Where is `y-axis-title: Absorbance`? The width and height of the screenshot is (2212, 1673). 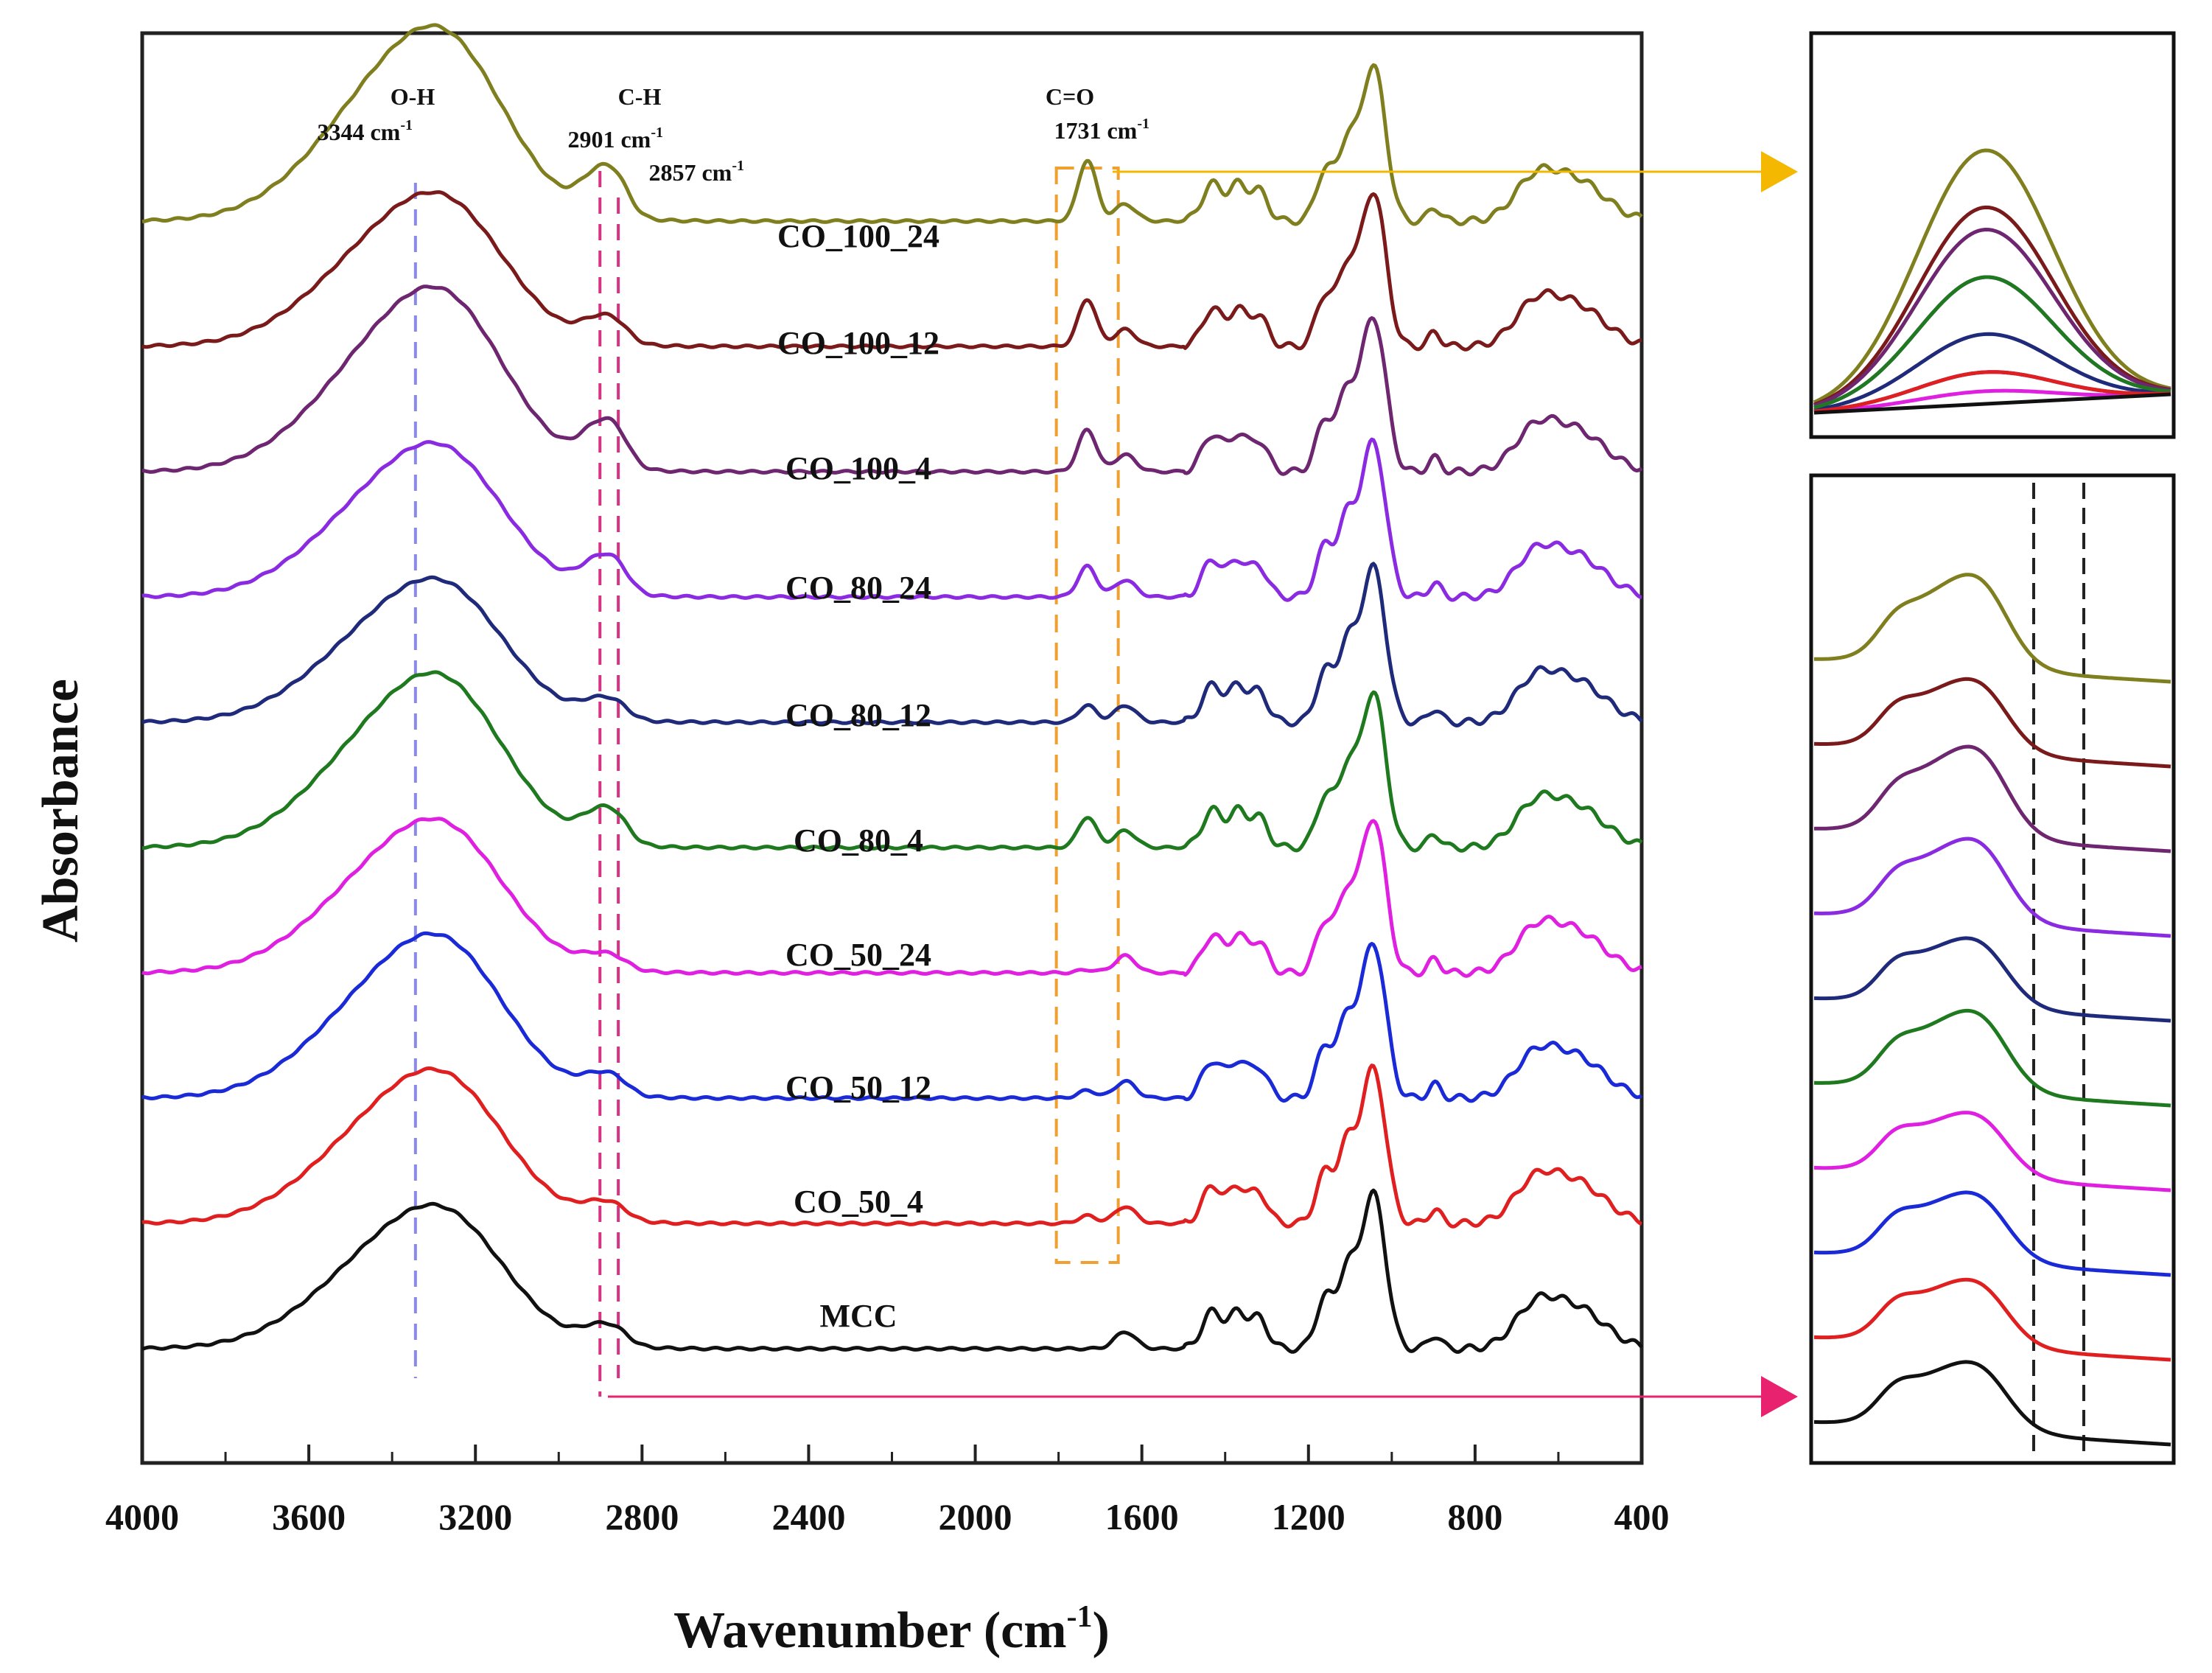
y-axis-title: Absorbance is located at coordinates (60, 811).